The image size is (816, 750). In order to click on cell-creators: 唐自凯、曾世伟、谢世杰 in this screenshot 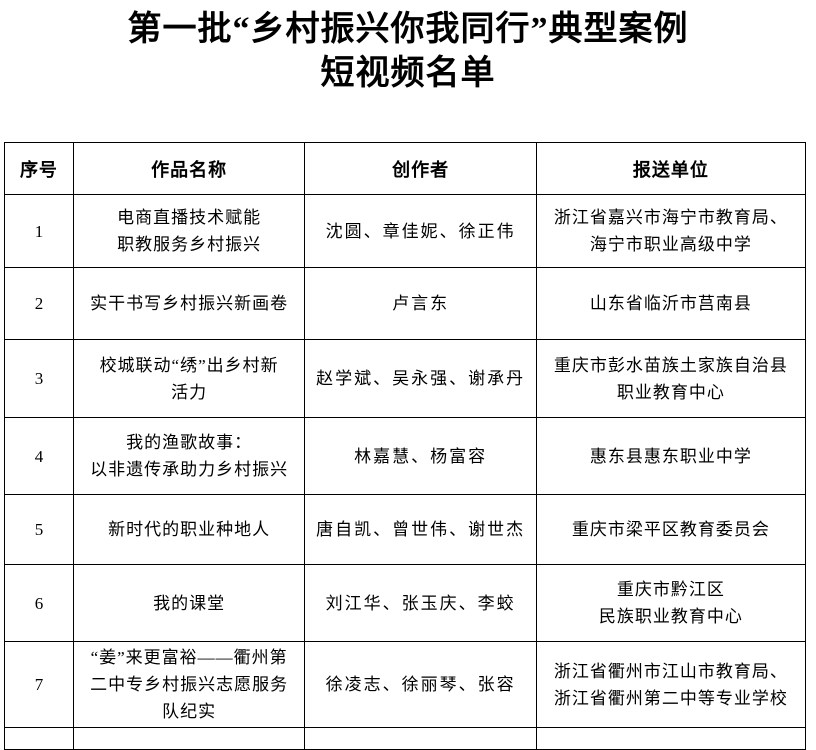, I will do `click(420, 529)`.